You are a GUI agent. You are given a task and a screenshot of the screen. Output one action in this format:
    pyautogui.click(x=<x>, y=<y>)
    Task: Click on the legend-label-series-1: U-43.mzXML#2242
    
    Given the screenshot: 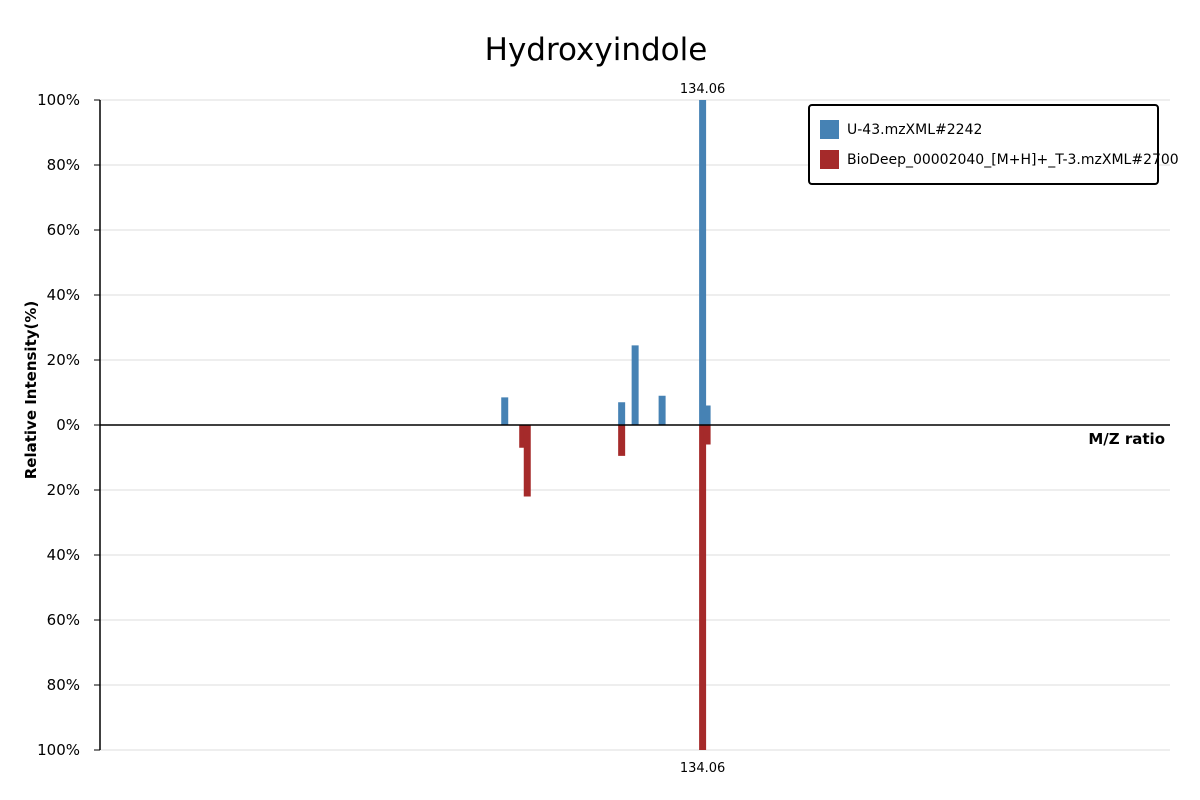 What is the action you would take?
    pyautogui.click(x=914, y=130)
    